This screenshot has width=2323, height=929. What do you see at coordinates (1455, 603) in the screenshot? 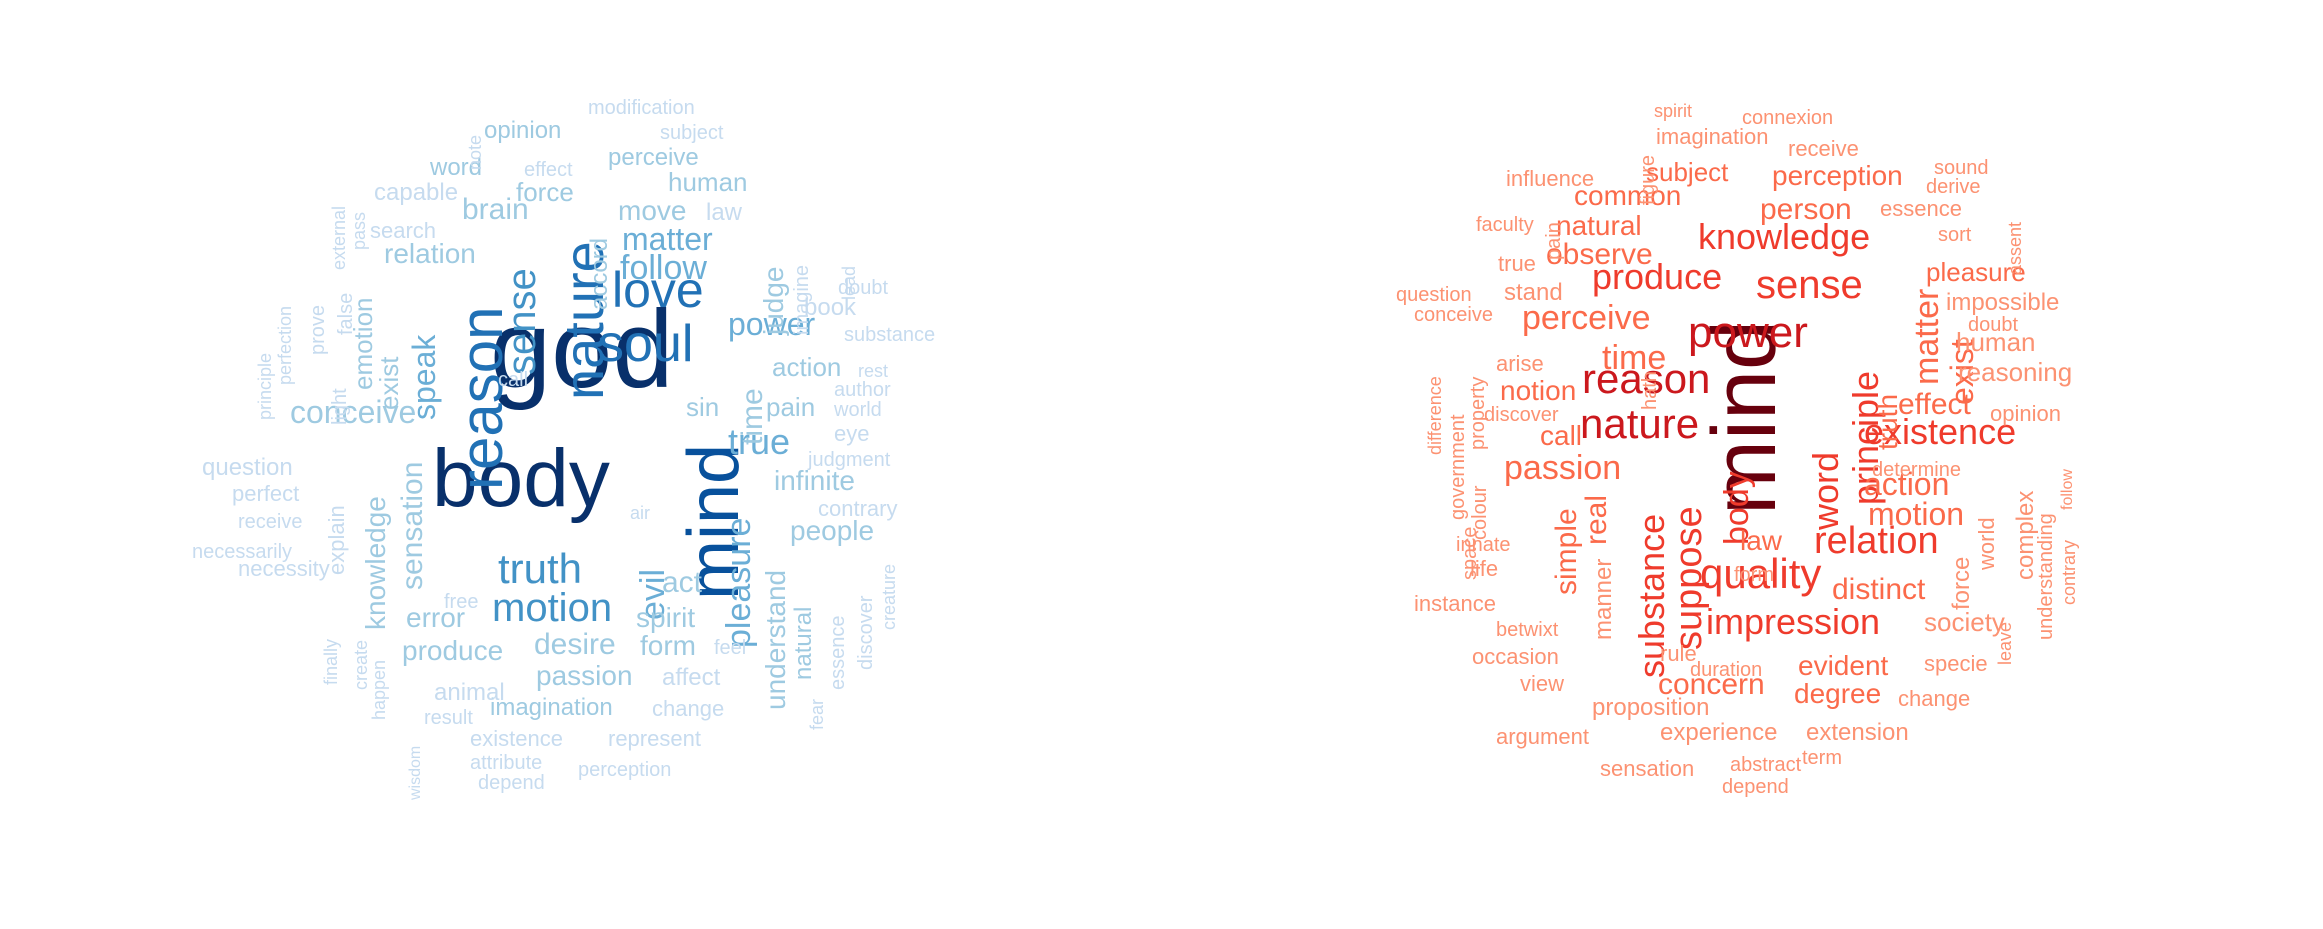
I see `word-instance: instance` at bounding box center [1455, 603].